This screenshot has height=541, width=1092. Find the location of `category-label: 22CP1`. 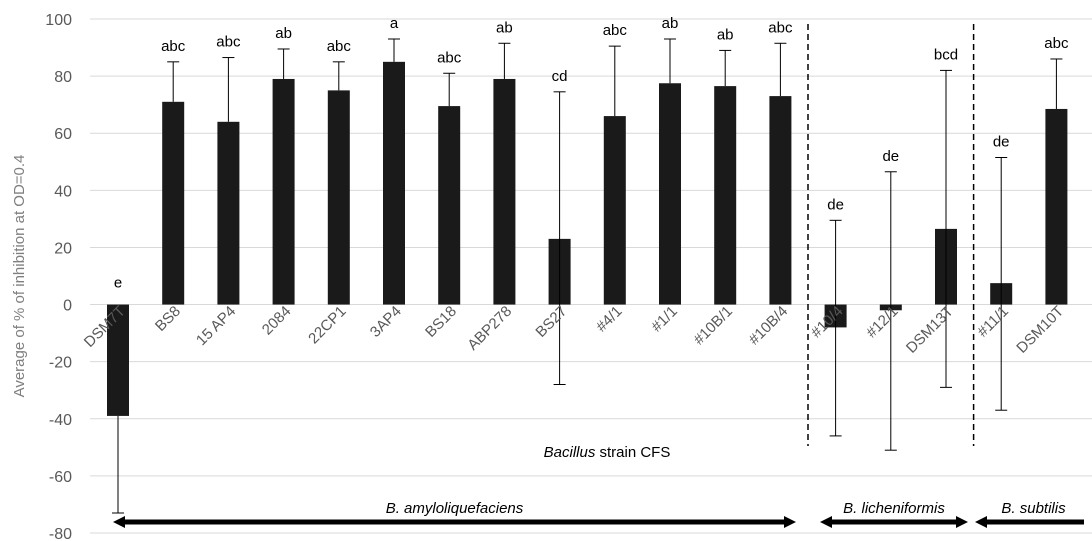

category-label: 22CP1 is located at coordinates (327, 325).